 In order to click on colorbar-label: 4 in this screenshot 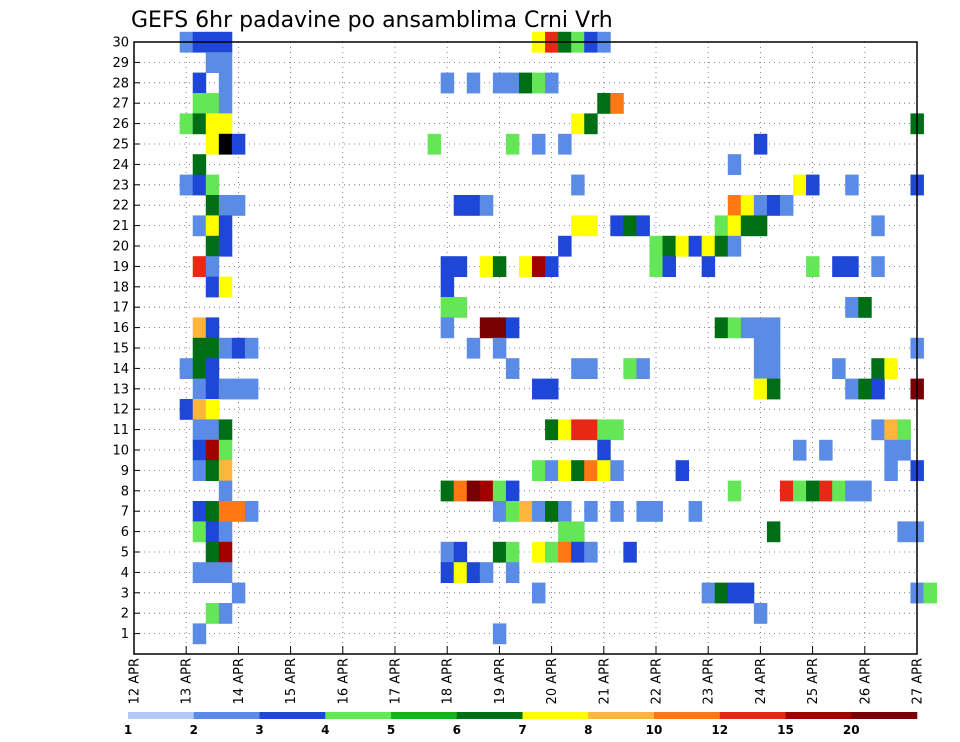, I will do `click(325, 730)`.